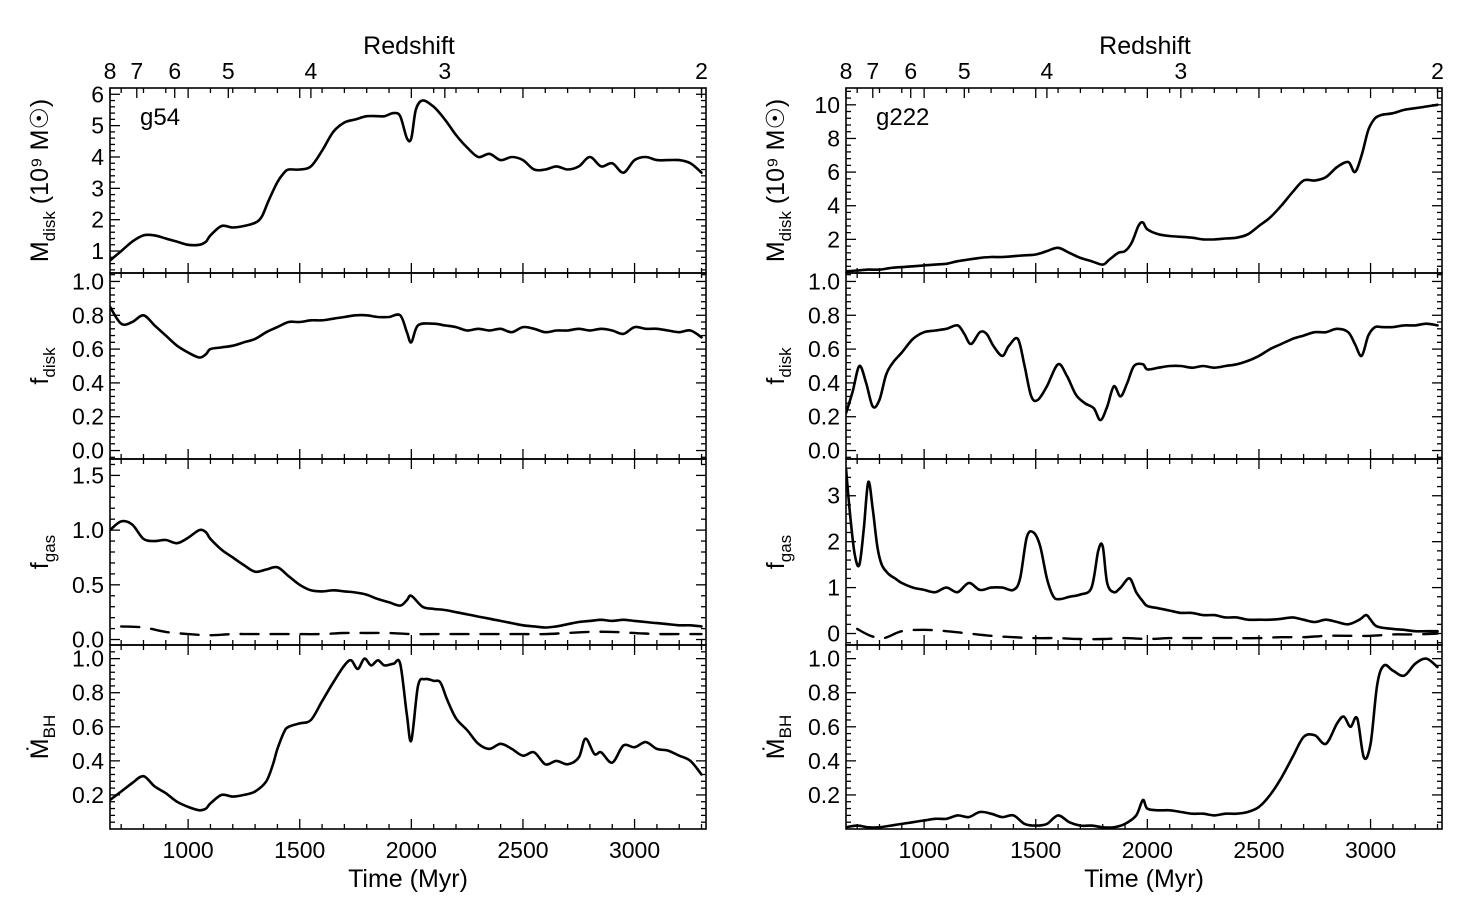  I want to click on x-tick-label: 3000, so click(634, 850).